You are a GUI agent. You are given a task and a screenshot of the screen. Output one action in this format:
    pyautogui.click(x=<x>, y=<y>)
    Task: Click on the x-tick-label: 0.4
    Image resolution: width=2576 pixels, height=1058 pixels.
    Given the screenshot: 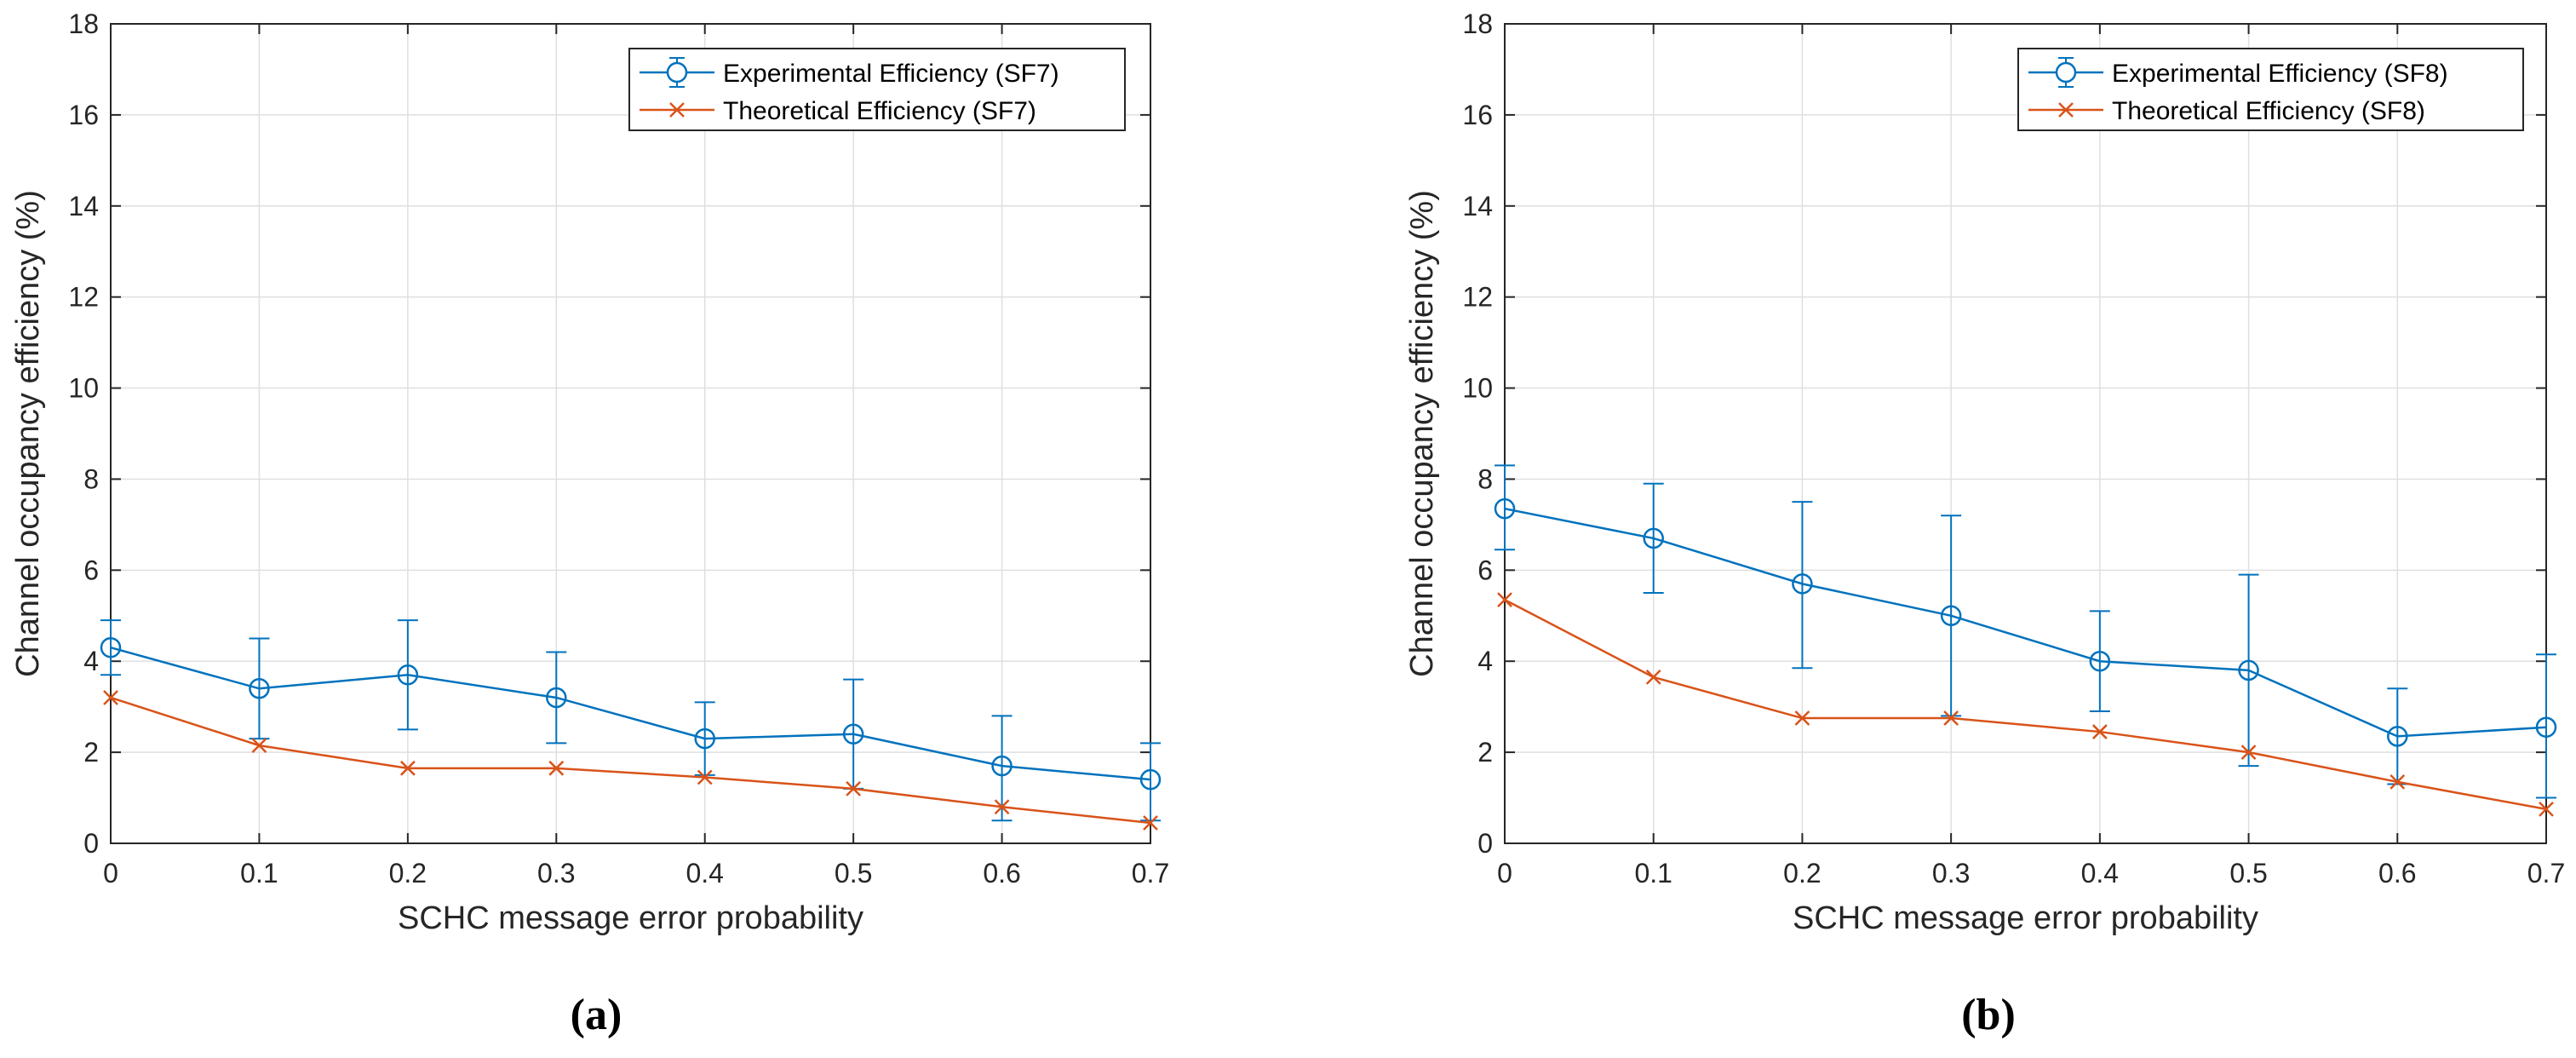 What is the action you would take?
    pyautogui.click(x=2100, y=873)
    